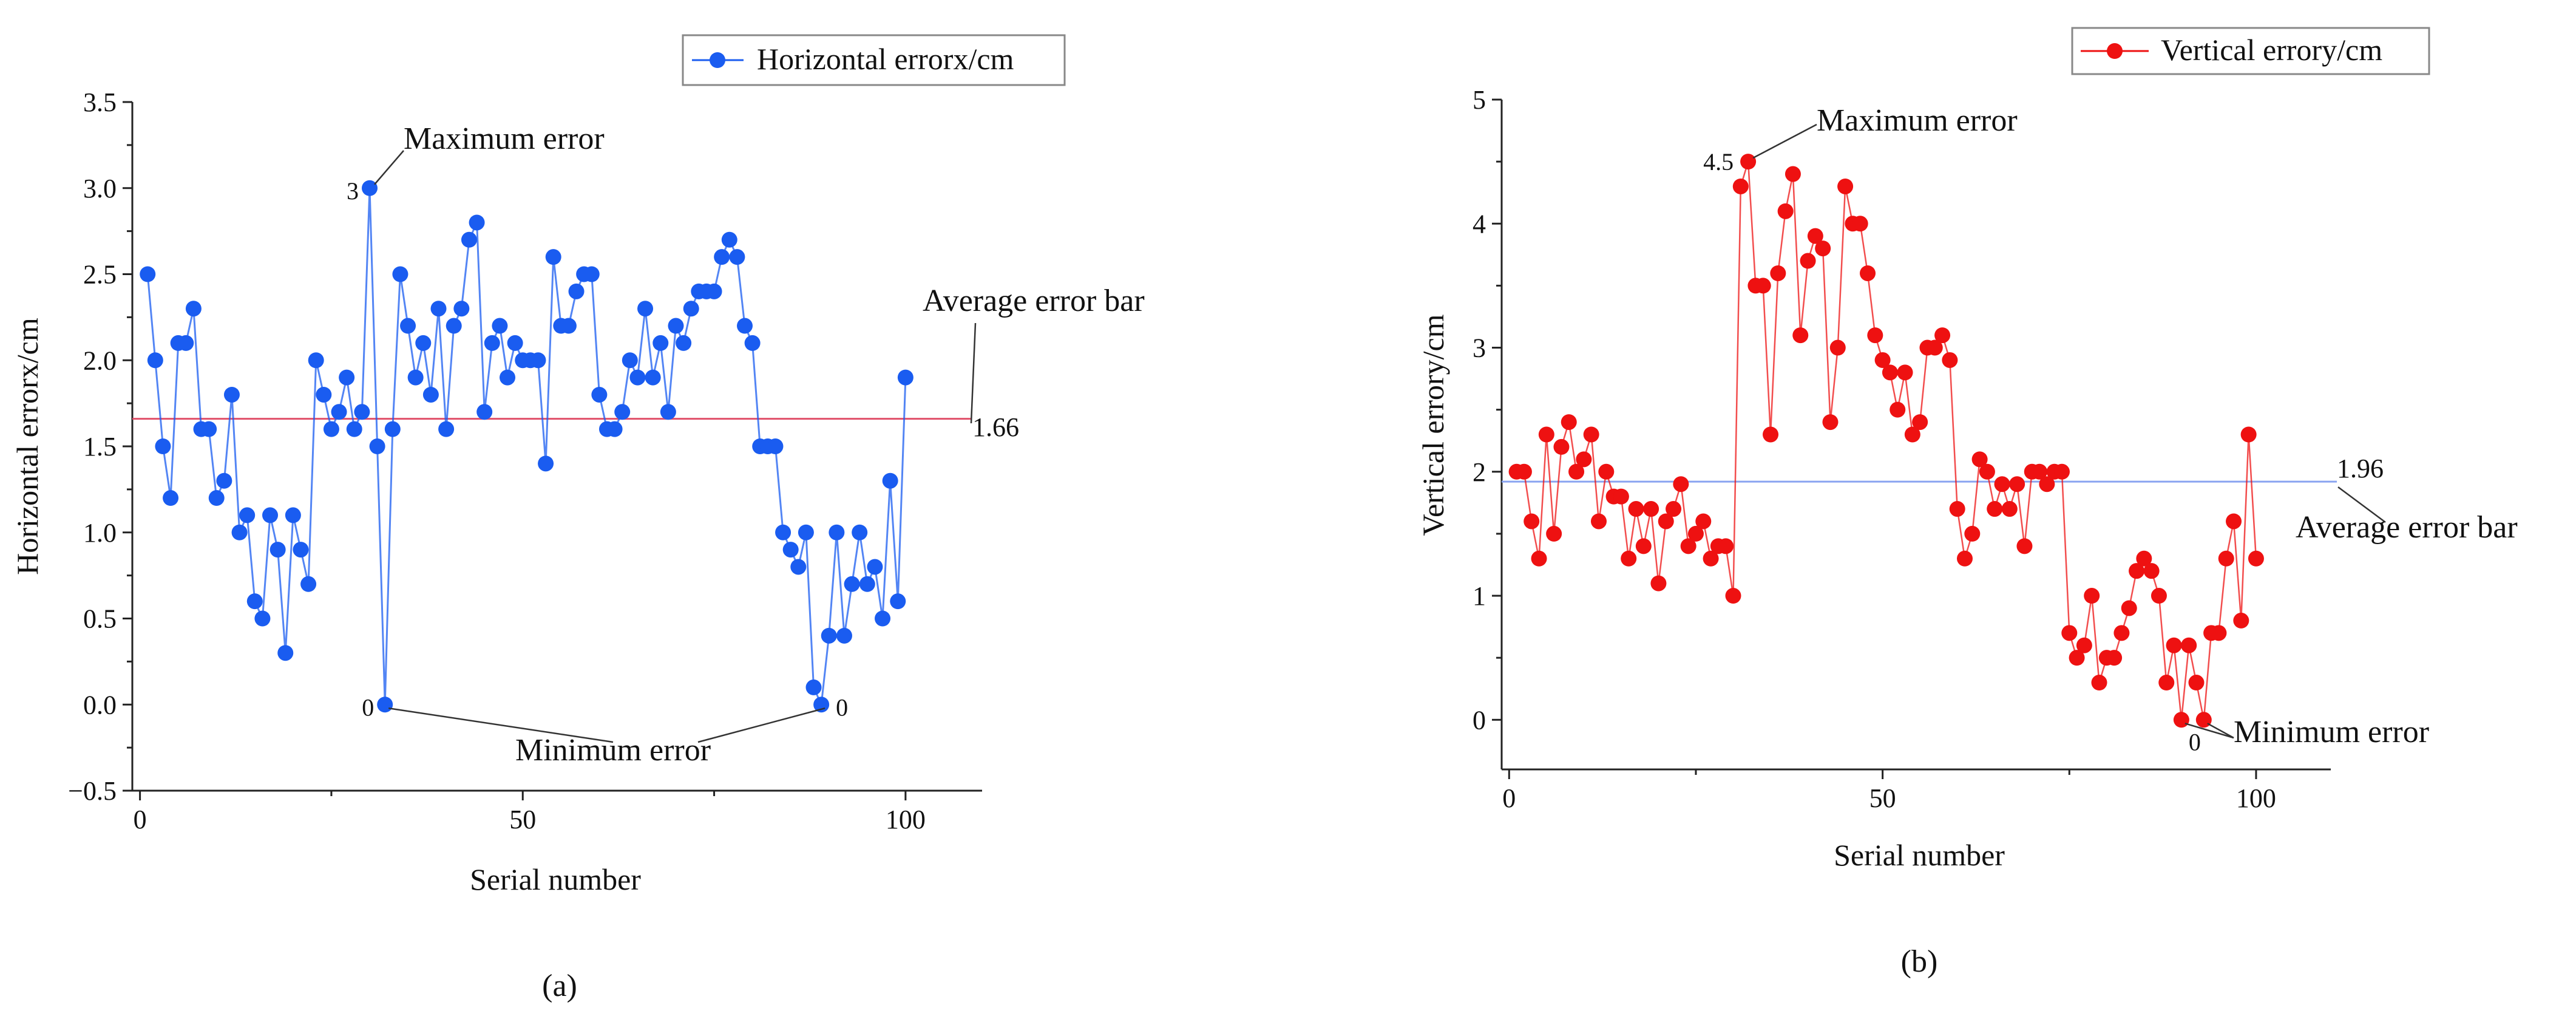 This screenshot has width=2576, height=1019. Describe the element at coordinates (100, 102) in the screenshot. I see `y-tick-label: 3.5` at that location.